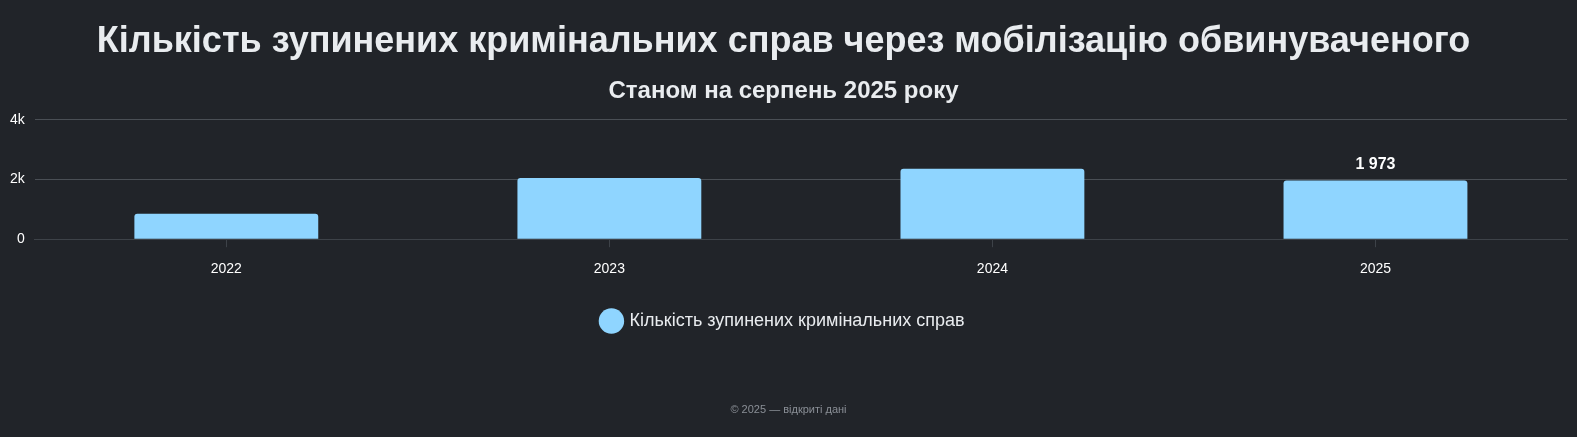  I want to click on y-tick-label: 4k, so click(17, 118).